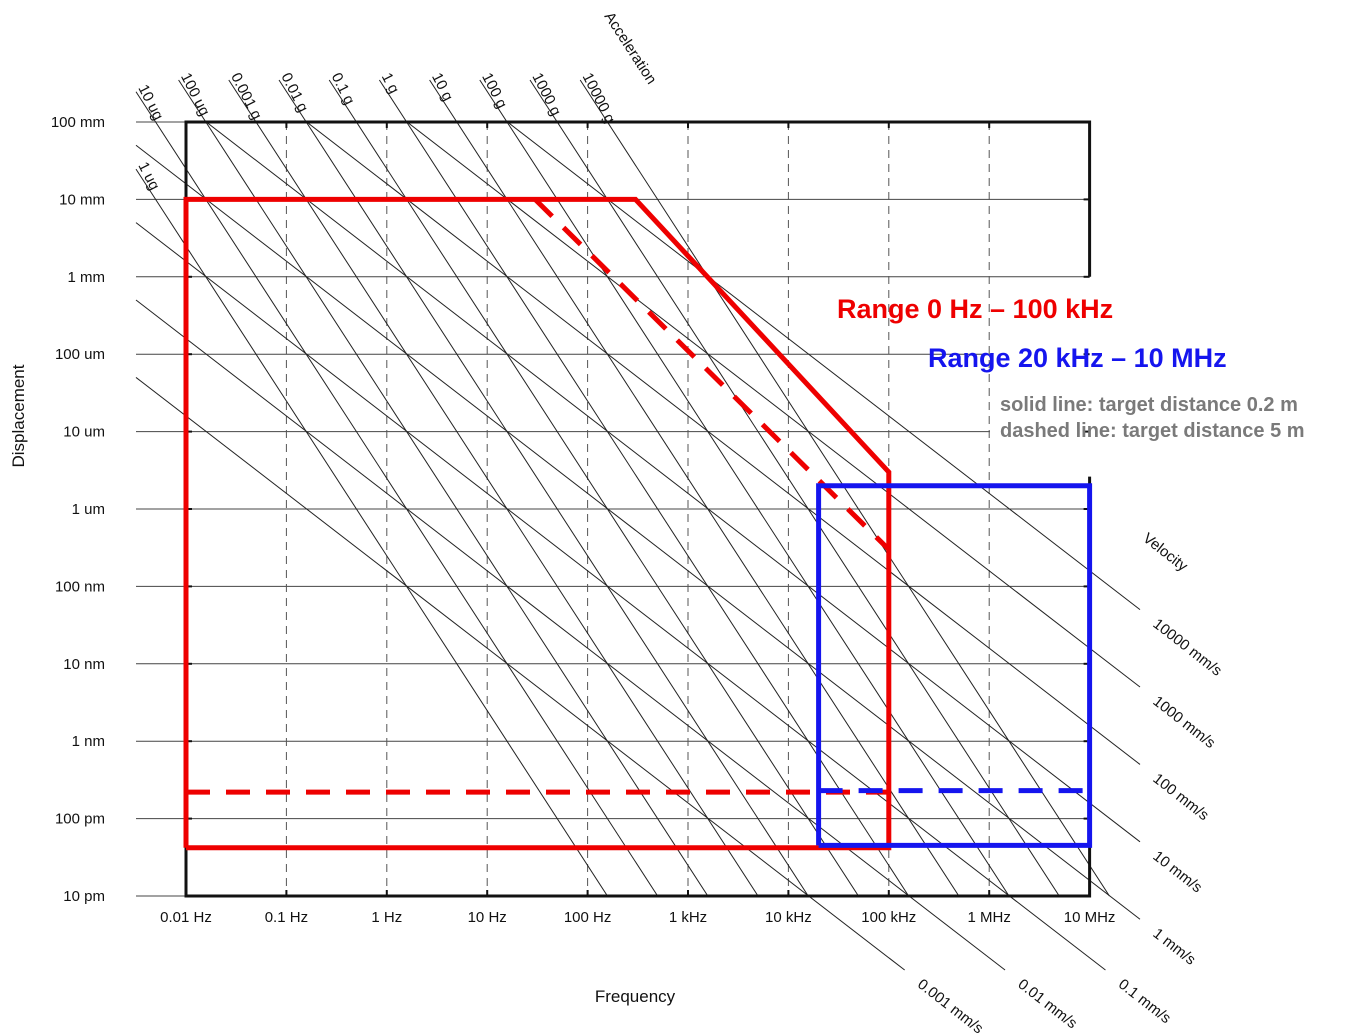  What do you see at coordinates (84, 896) in the screenshot?
I see `y-tick-label: 10 pm` at bounding box center [84, 896].